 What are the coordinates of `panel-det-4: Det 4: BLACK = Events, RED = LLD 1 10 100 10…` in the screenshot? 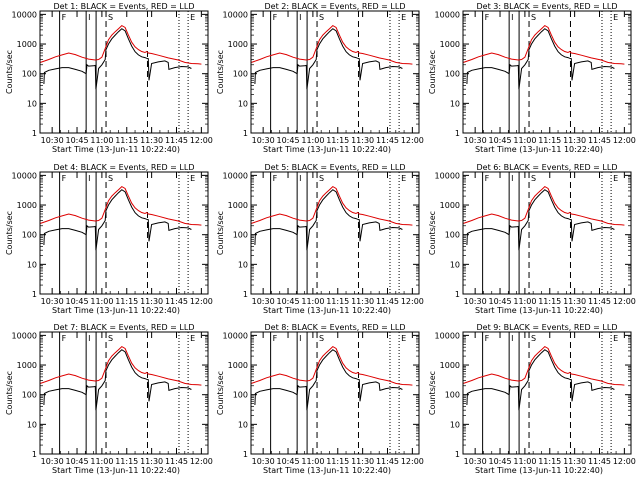 It's located at (109, 239).